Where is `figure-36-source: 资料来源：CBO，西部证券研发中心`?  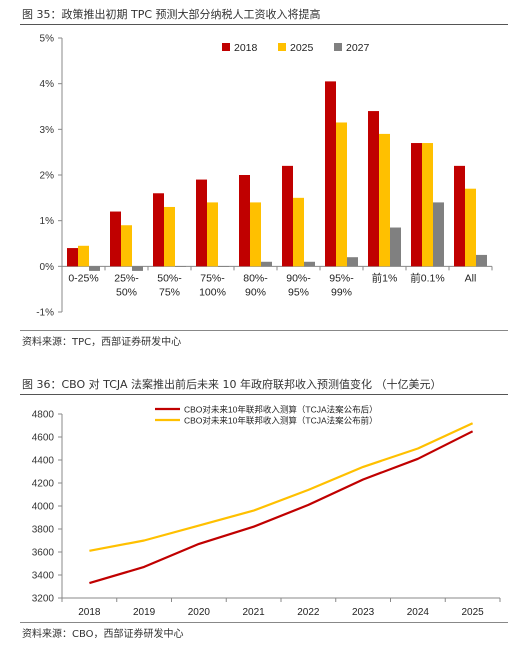
figure-36-source: 资料来源：CBO，西部证券研发中心 is located at coordinates (103, 634).